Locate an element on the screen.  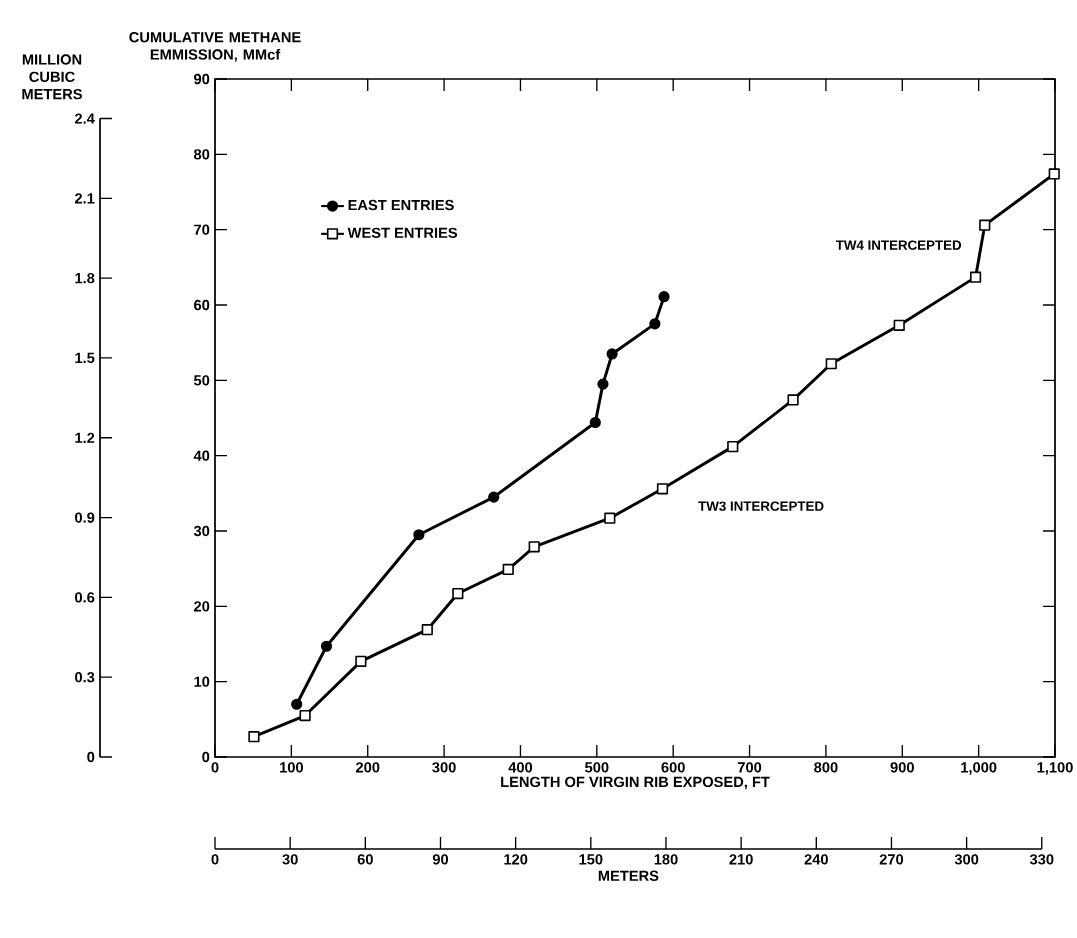
x-tick-label: 800 is located at coordinates (826, 767).